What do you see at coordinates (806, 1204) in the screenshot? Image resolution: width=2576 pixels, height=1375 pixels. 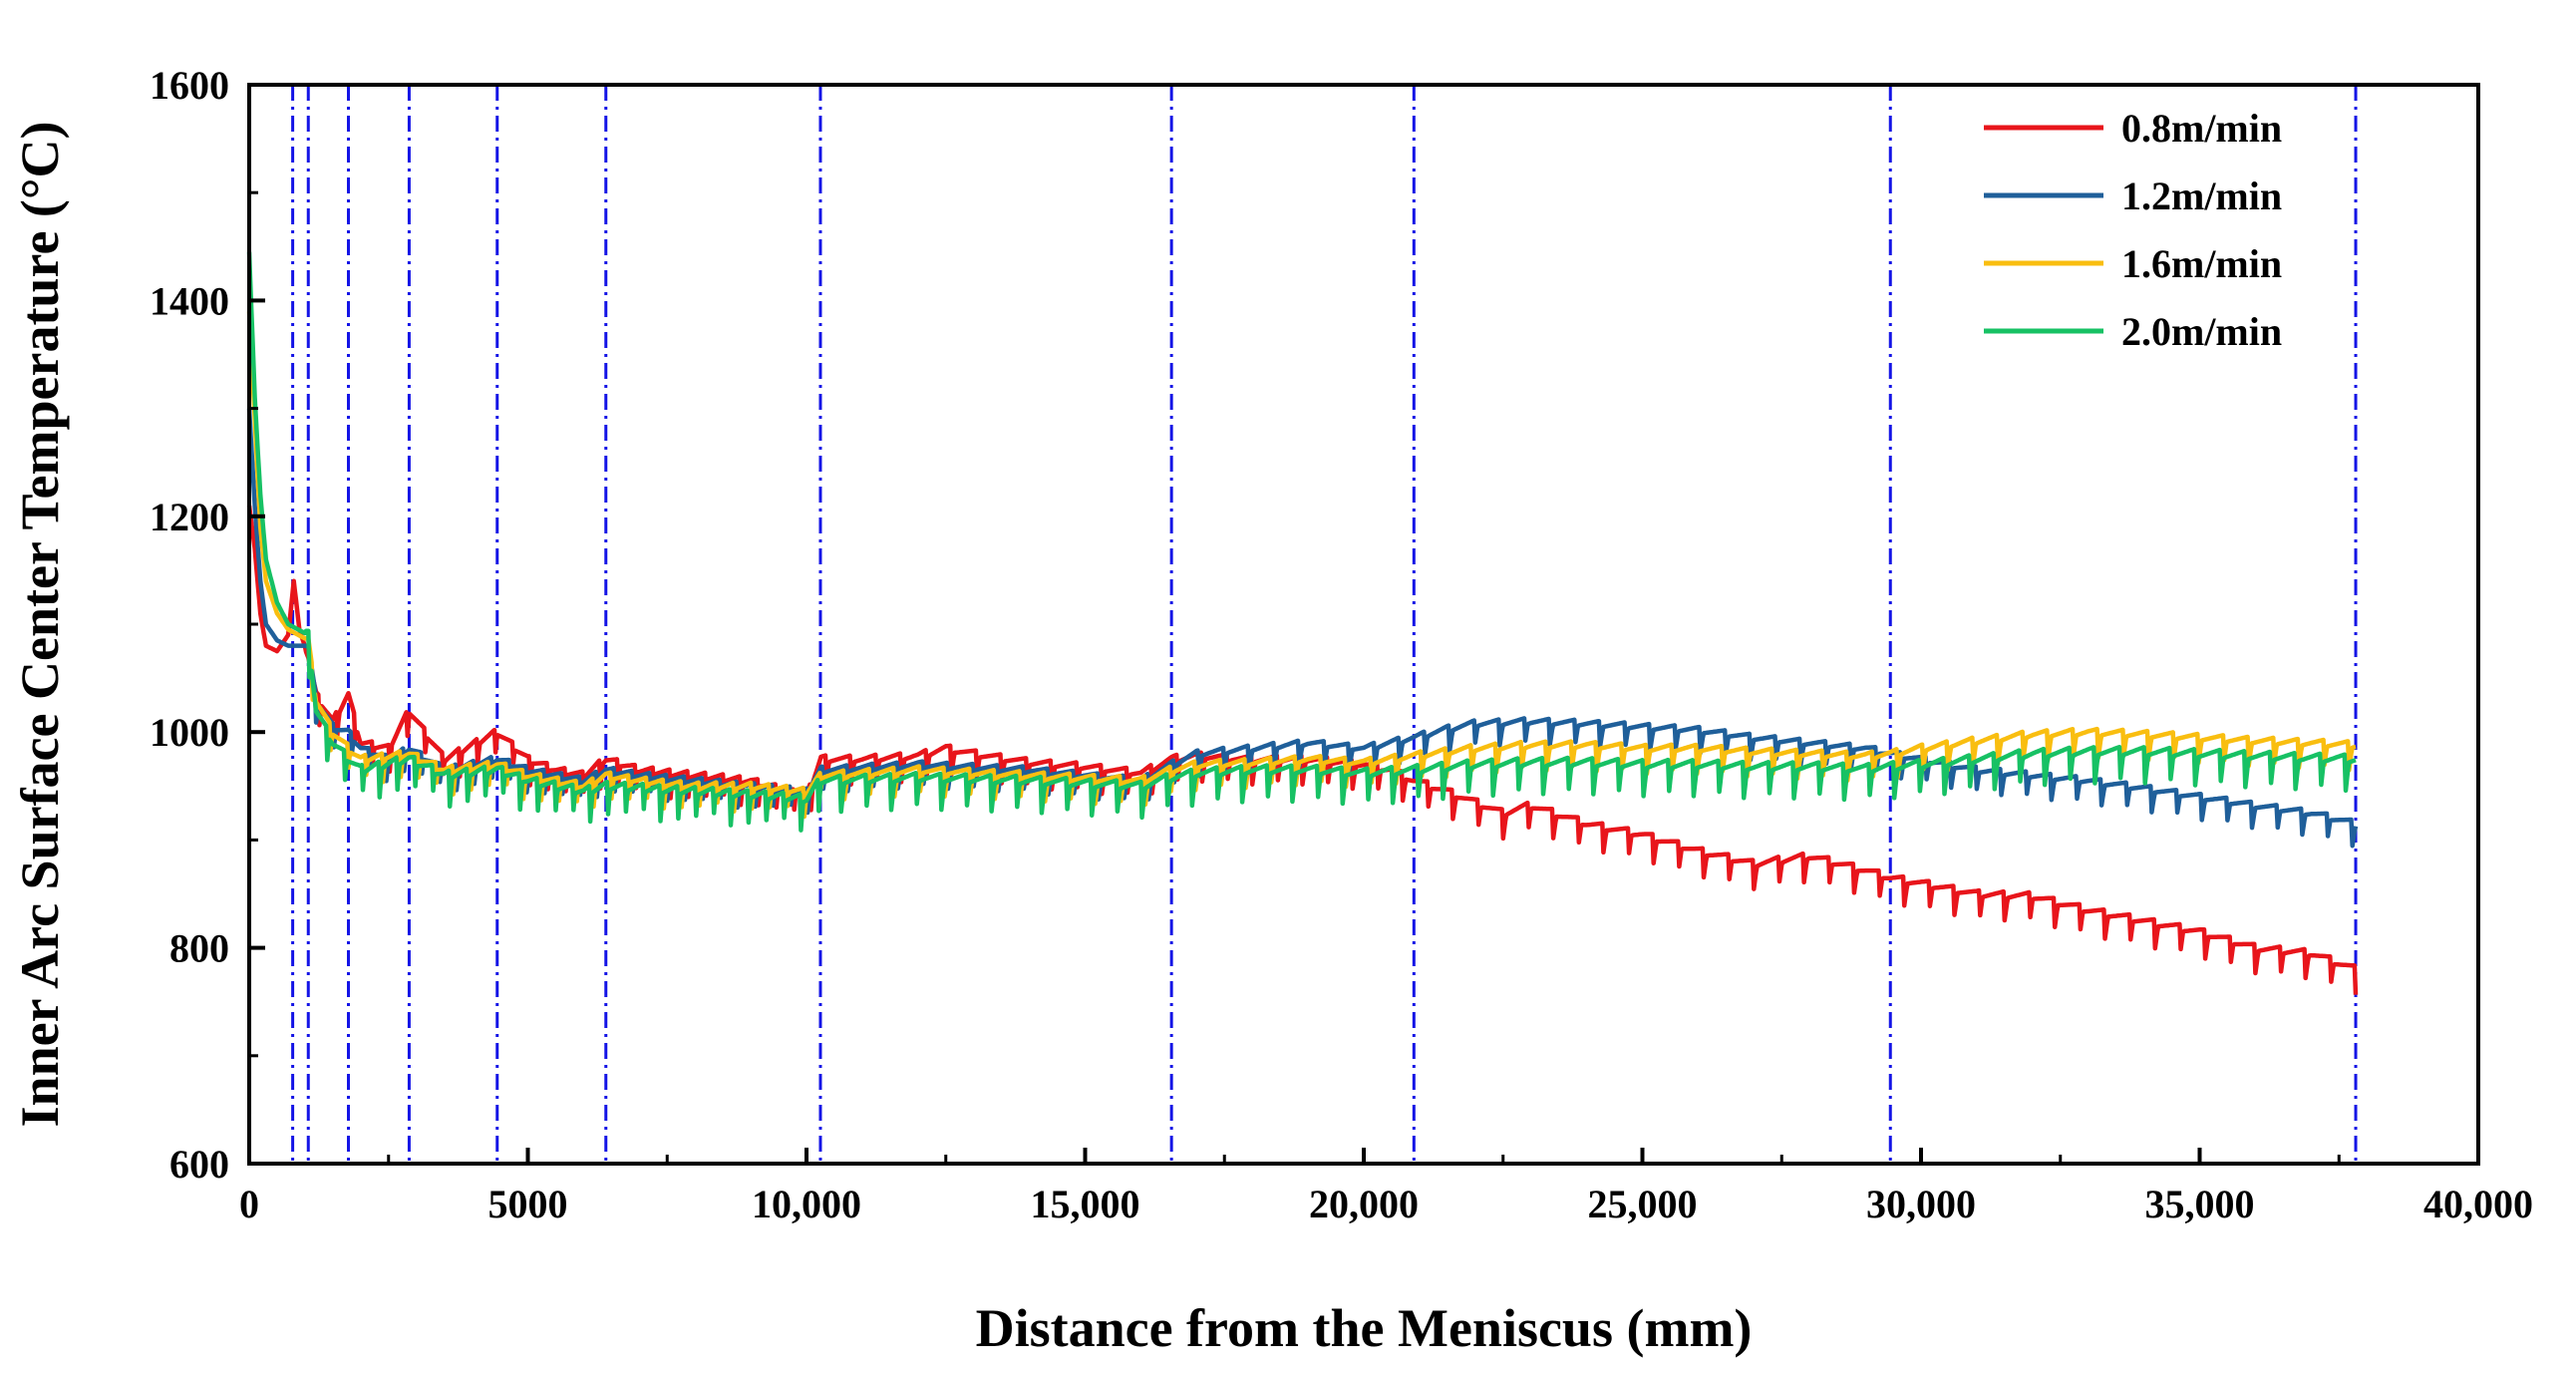 I see `x-tick-label: 10,000` at bounding box center [806, 1204].